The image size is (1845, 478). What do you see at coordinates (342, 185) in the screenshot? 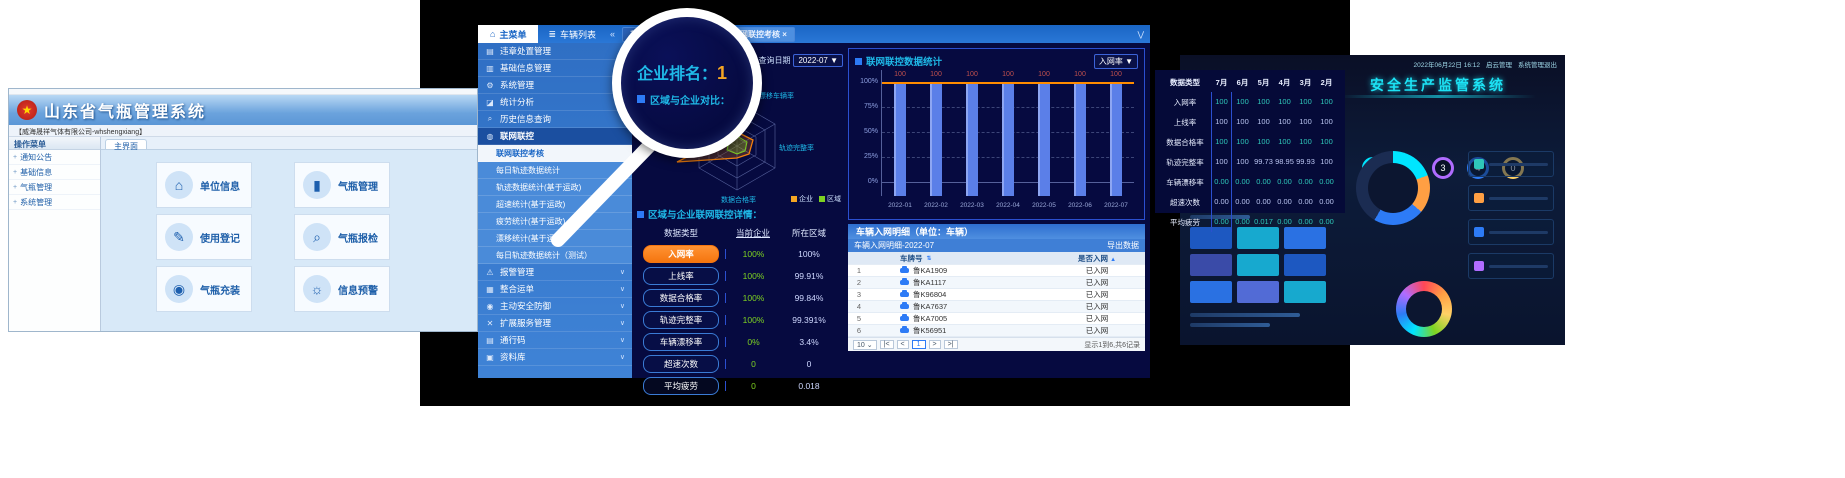
I see `module-card: ▮ 气瓶管理` at bounding box center [342, 185].